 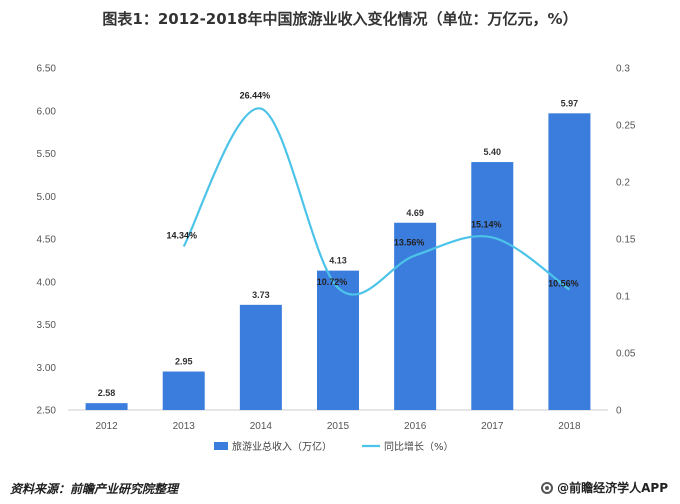 What do you see at coordinates (47, 69) in the screenshot?
I see `y-left-tick-label: 6.50` at bounding box center [47, 69].